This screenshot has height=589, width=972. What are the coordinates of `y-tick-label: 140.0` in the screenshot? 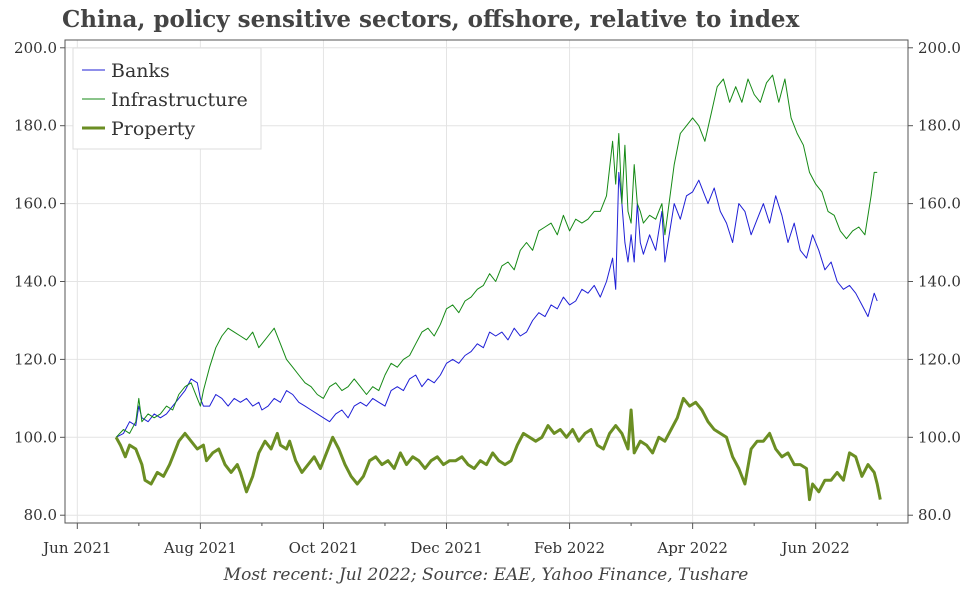 It's located at (35, 282).